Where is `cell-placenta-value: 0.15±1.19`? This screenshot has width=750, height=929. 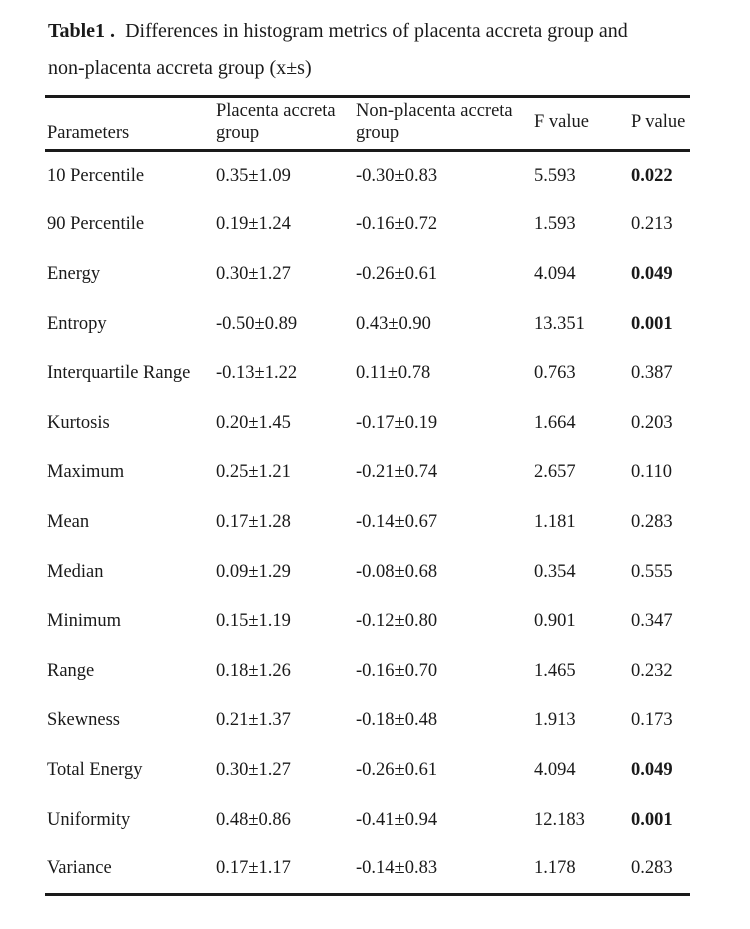
cell-placenta-value: 0.15±1.19 is located at coordinates (253, 621).